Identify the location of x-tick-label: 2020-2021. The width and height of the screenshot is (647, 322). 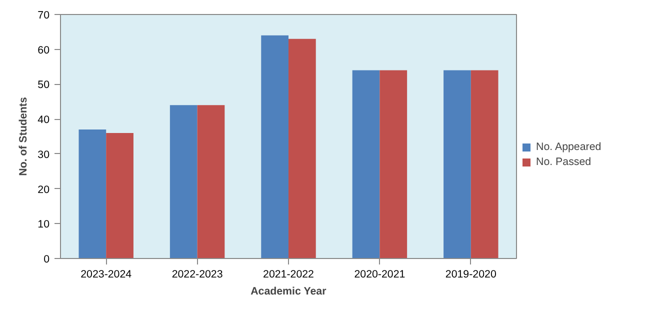
(380, 274).